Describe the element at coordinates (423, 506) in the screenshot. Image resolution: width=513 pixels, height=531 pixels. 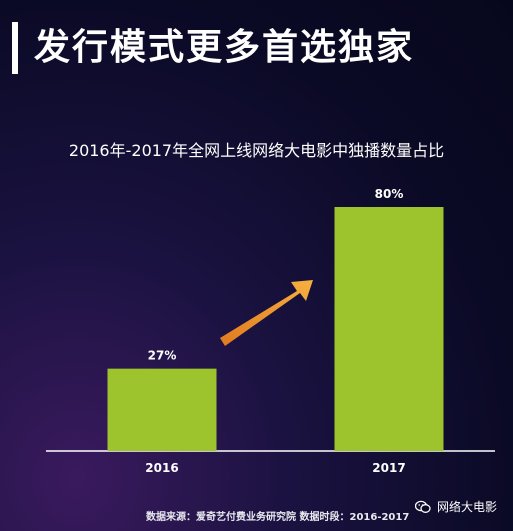
I see `wechat-icon` at that location.